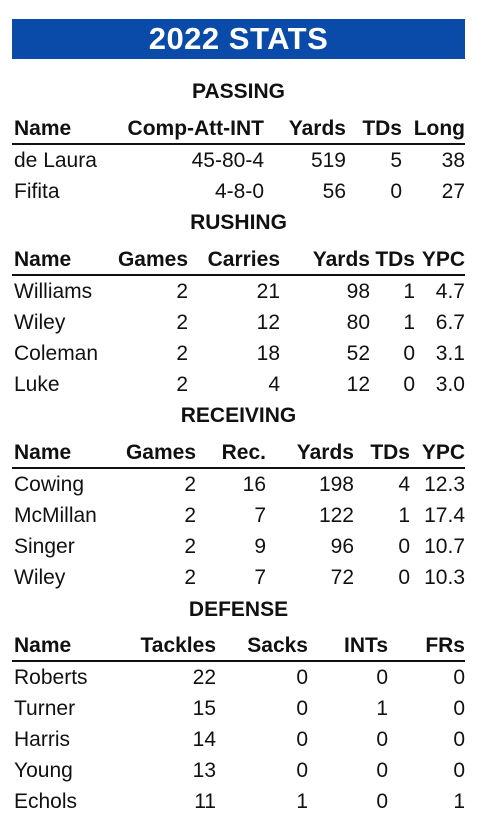  I want to click on table-row: Roberts 22 0 0 0, so click(238, 677).